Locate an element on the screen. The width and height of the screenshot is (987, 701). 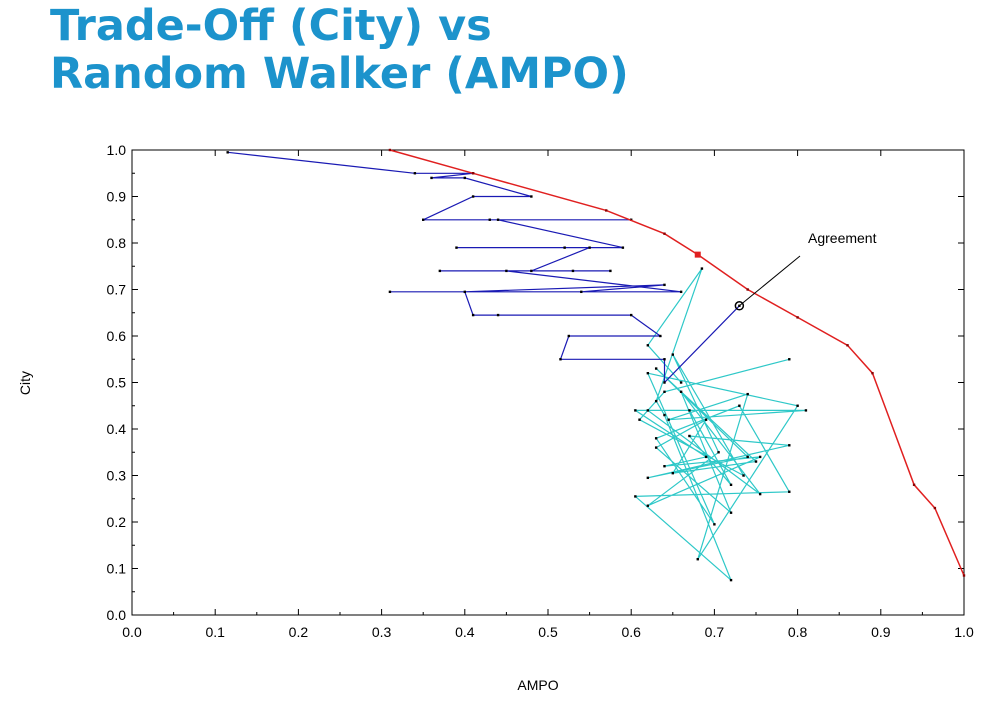
y-tick-label: 0.4 is located at coordinates (117, 429).